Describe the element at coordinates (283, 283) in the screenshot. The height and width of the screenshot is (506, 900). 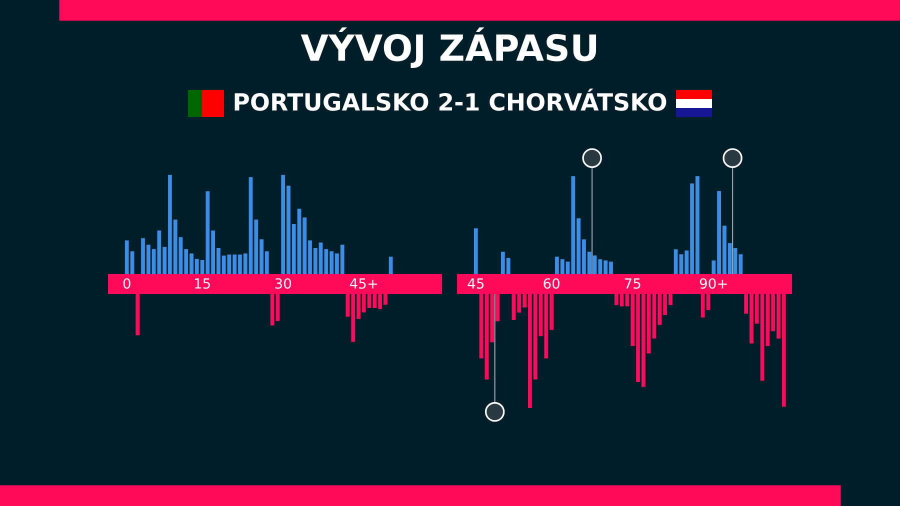
I see `x-tick-label: 30` at that location.